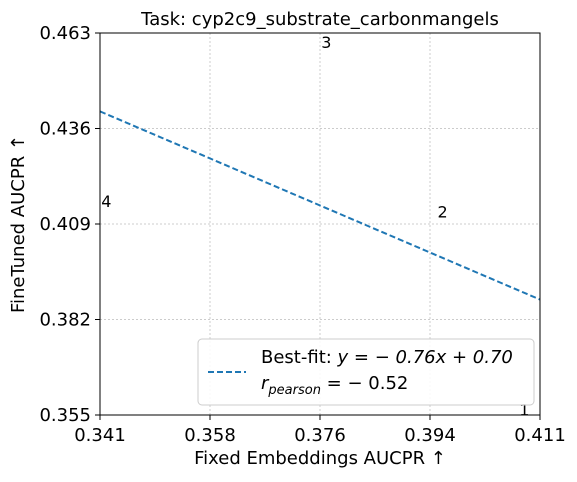 This screenshot has height=482, width=577. What do you see at coordinates (442, 212) in the screenshot?
I see `point-label: 2` at bounding box center [442, 212].